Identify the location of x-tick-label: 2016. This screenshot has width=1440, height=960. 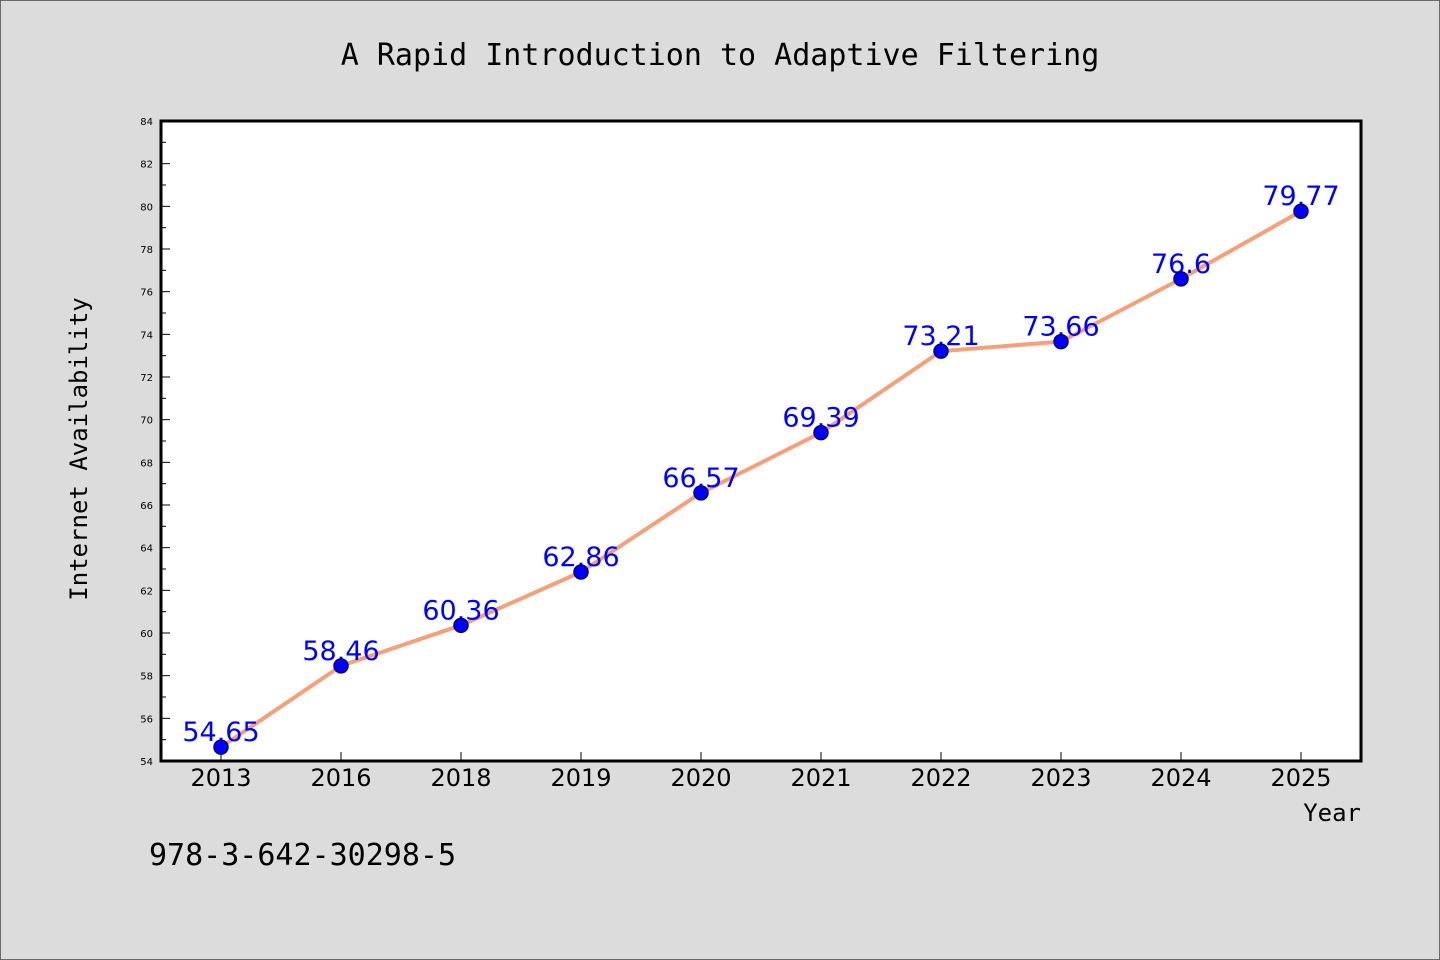
(340, 778).